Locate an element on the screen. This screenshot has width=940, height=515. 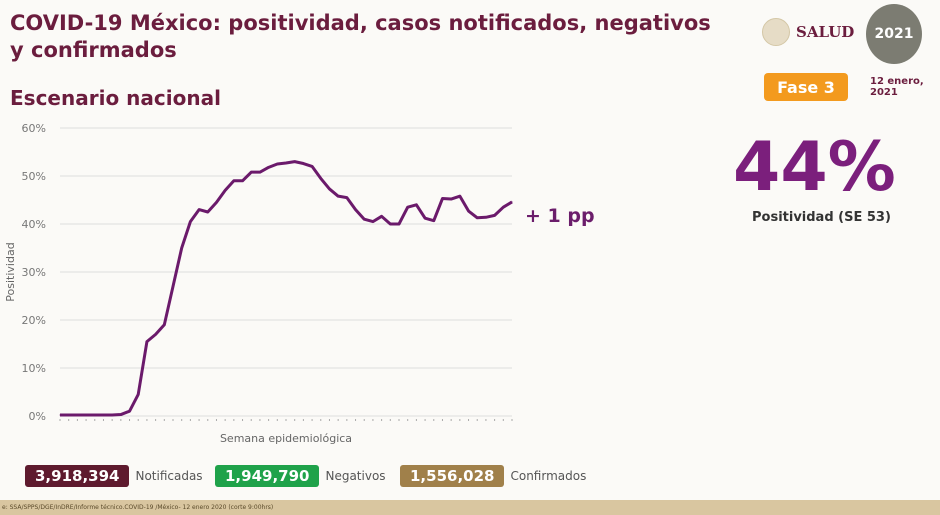
salud-logo: SALUD is located at coordinates (808, 32).